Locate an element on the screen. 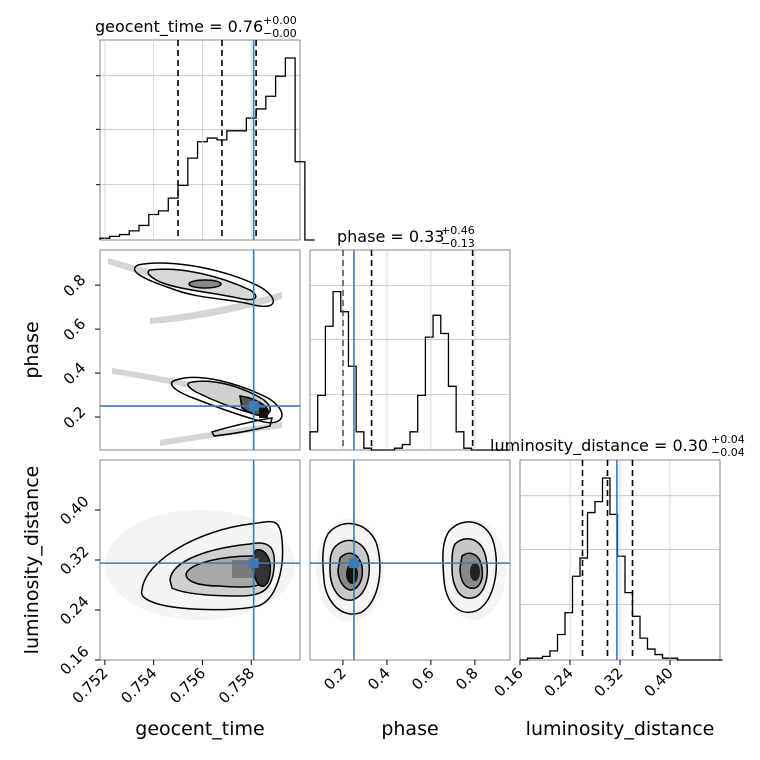  tick-label-x-luminosity_distance: 0.32 is located at coordinates (608, 682).